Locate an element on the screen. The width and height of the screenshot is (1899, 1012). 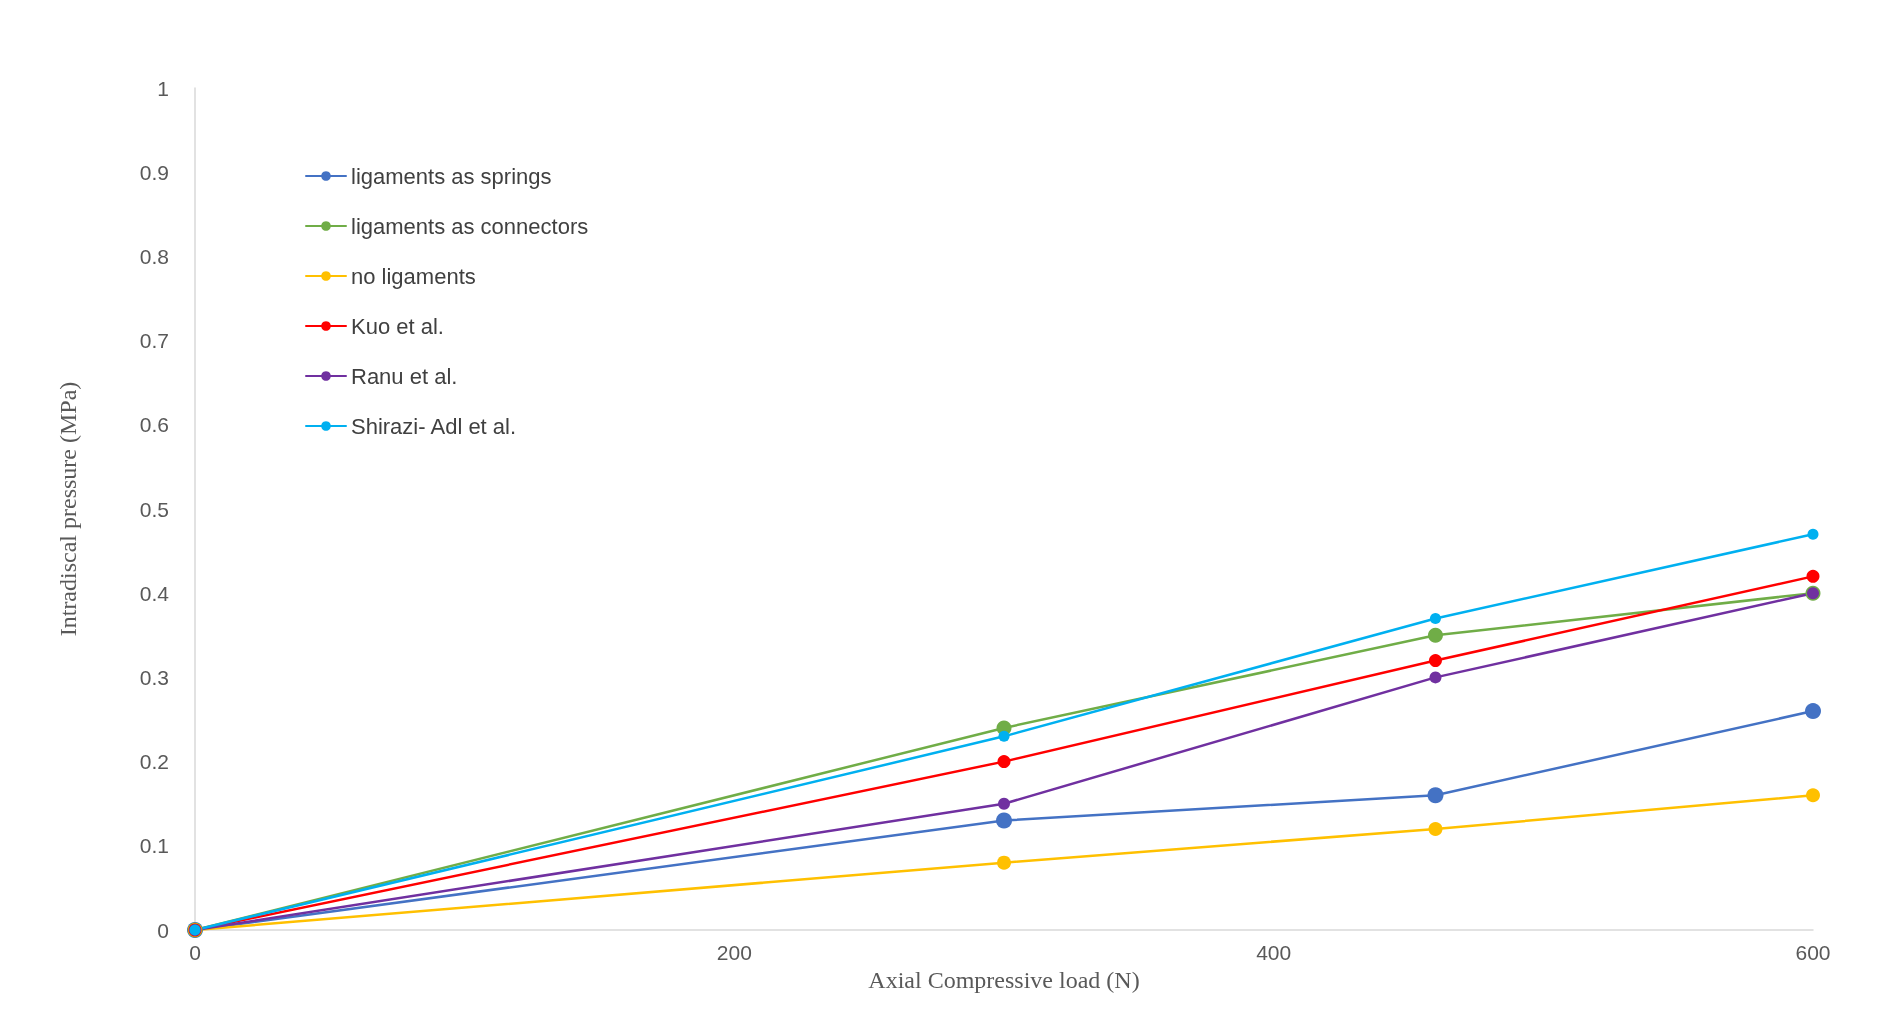
x-tick-label: 200 is located at coordinates (734, 952).